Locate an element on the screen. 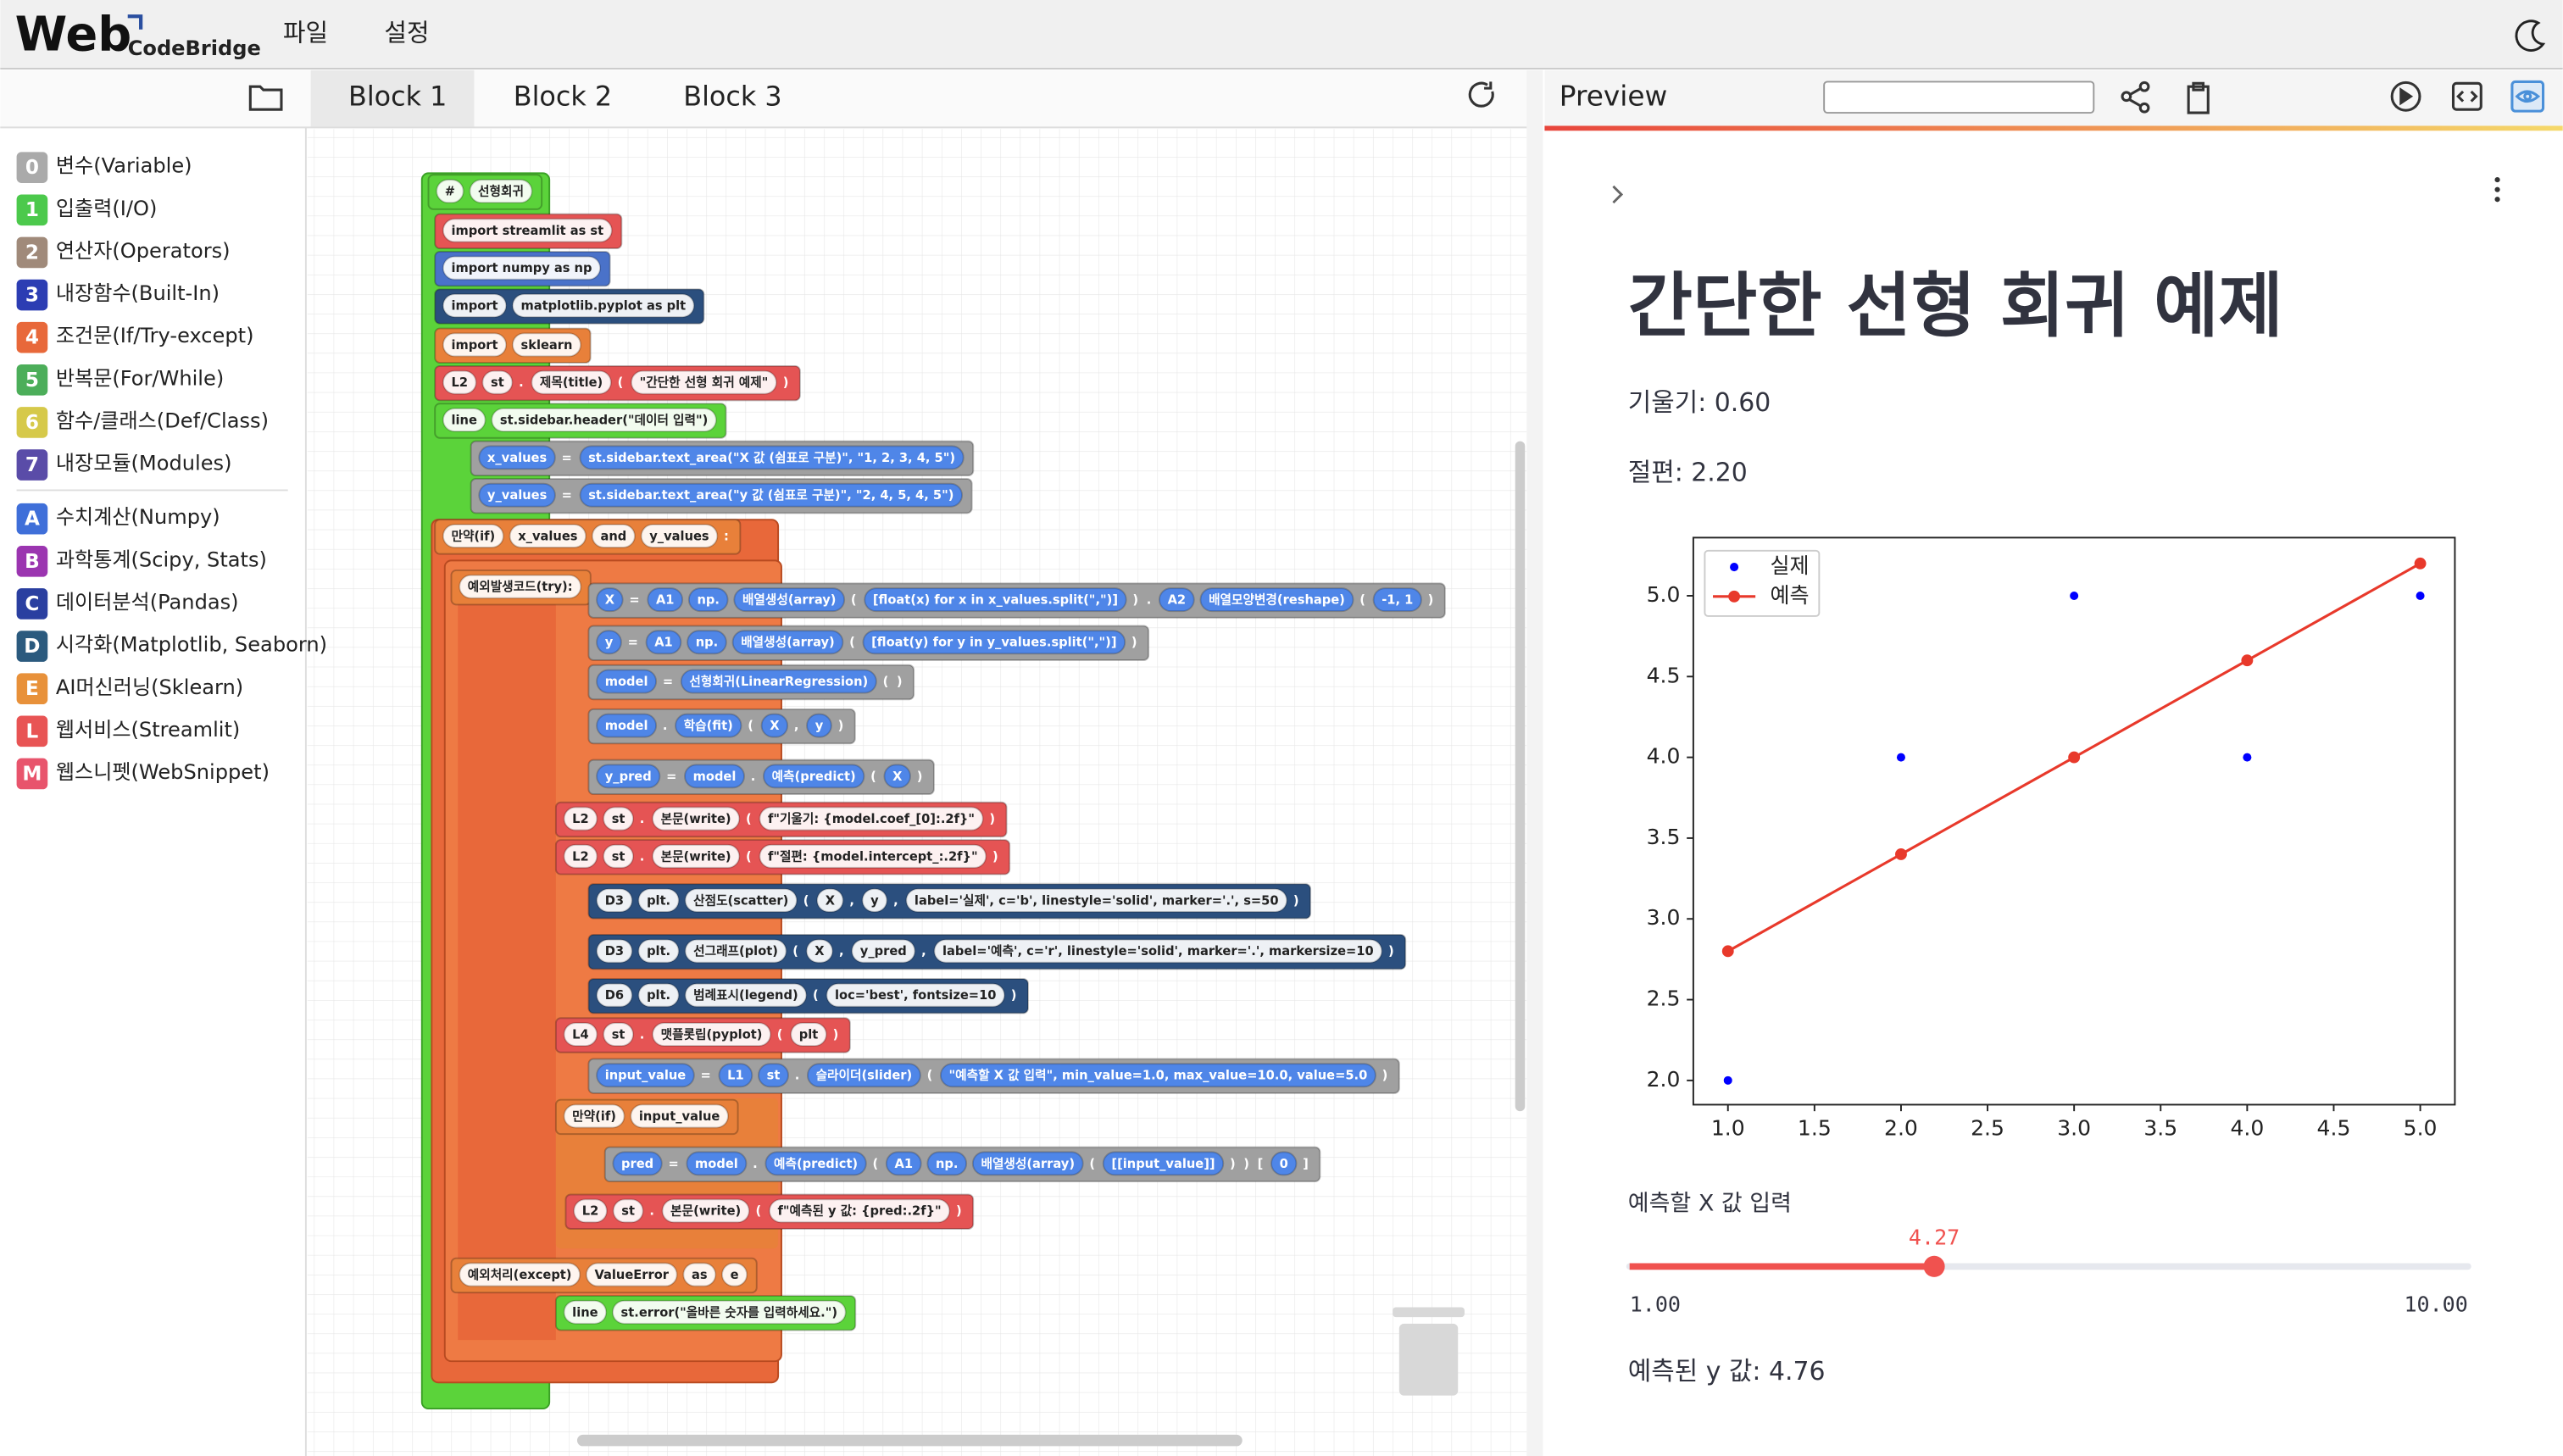 The image size is (2563, 1456). block-token: . is located at coordinates (651, 1211).